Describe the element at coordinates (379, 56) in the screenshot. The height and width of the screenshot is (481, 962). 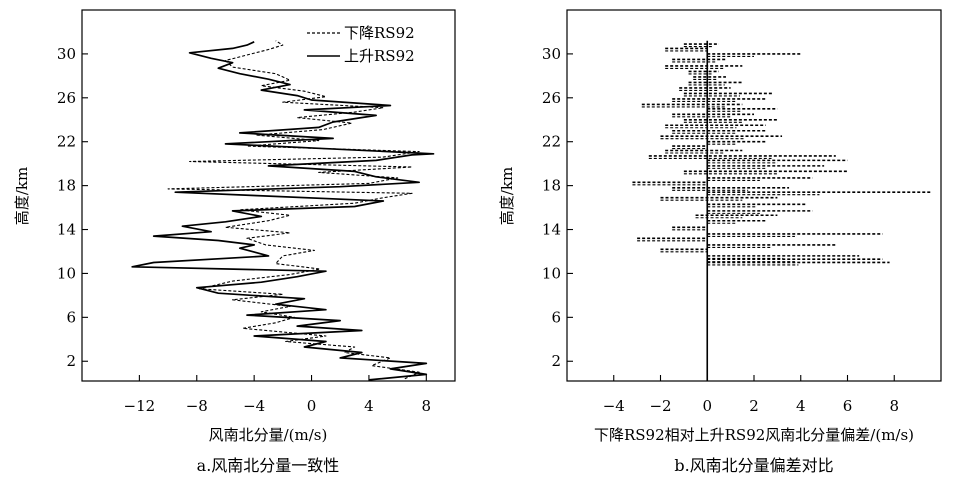
I see `legend-label-ascent: 上升RS92` at that location.